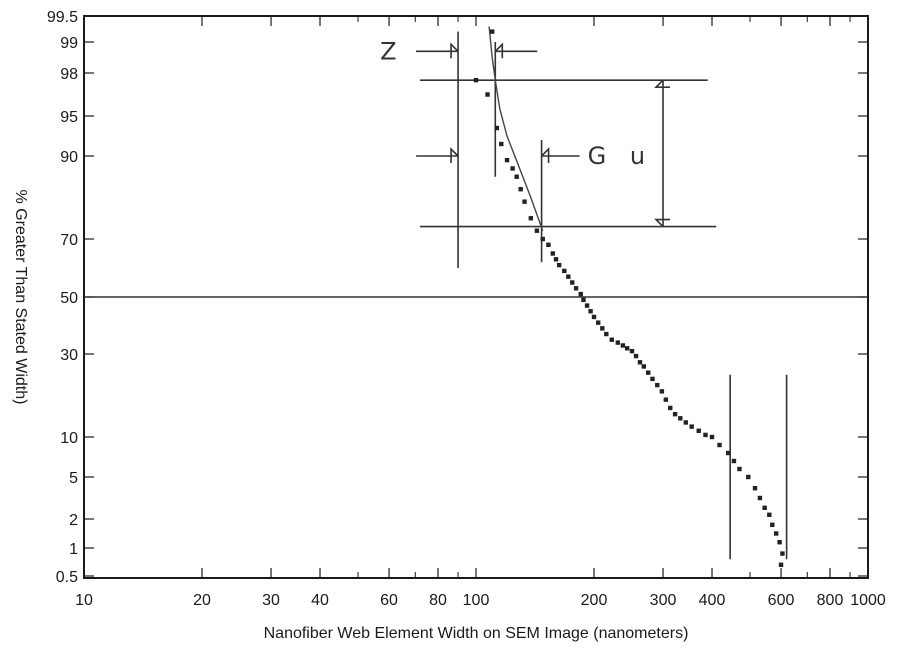 The width and height of the screenshot is (900, 648). I want to click on y-tick-label: 99, so click(69, 43).